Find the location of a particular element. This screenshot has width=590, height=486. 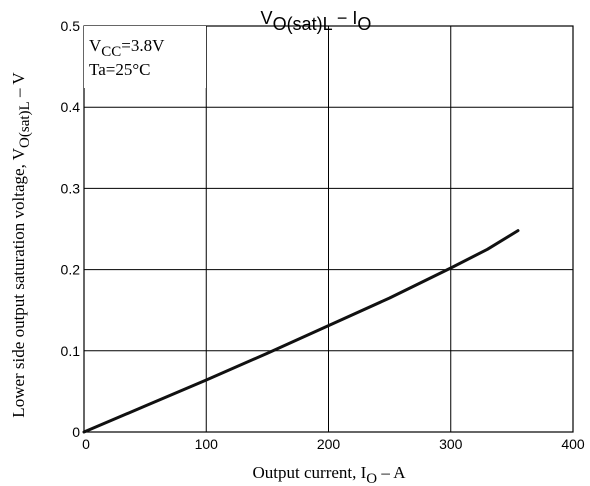

annotation-box is located at coordinates (145, 57).